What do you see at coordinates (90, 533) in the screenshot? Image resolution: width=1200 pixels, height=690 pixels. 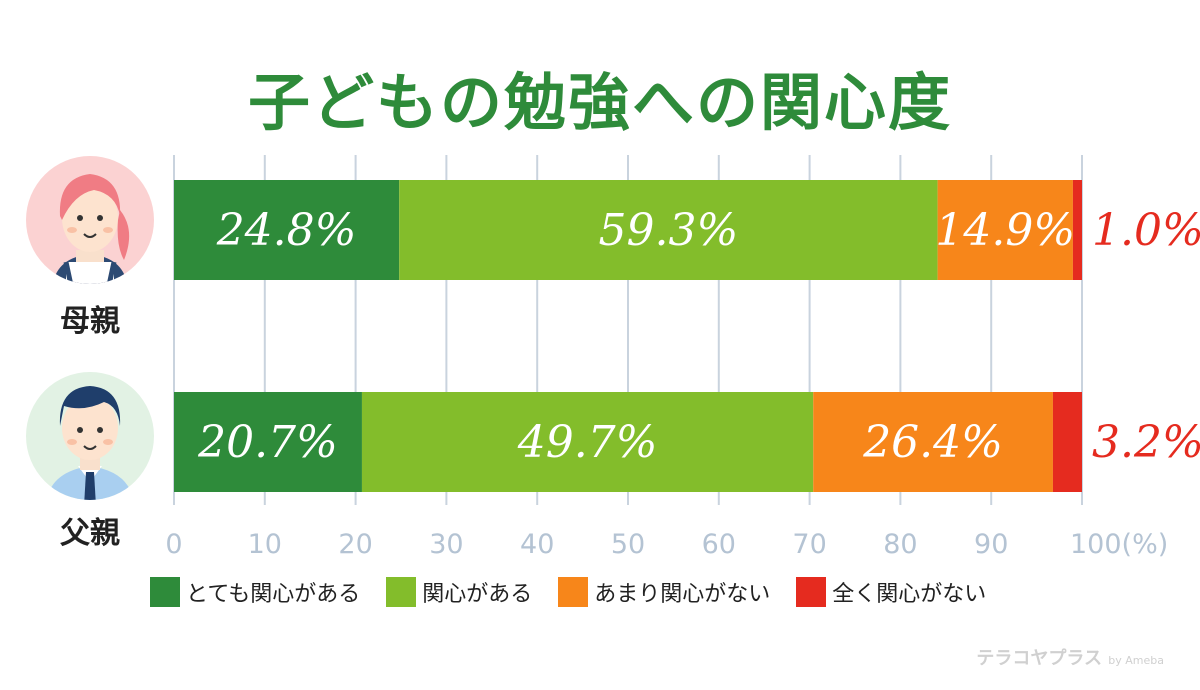 I see `group-label-father: 父親` at bounding box center [90, 533].